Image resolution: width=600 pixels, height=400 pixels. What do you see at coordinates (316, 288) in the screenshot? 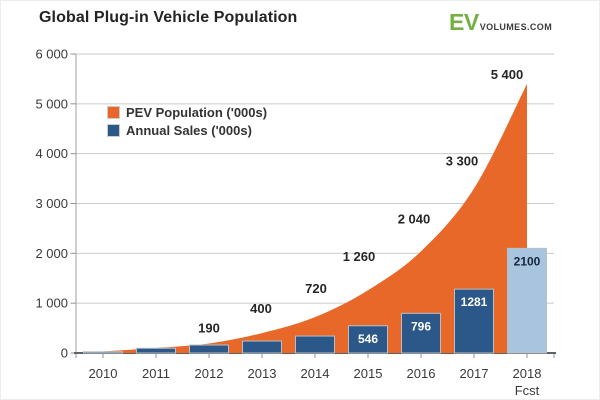
I see `area-value-label: 720` at bounding box center [316, 288].